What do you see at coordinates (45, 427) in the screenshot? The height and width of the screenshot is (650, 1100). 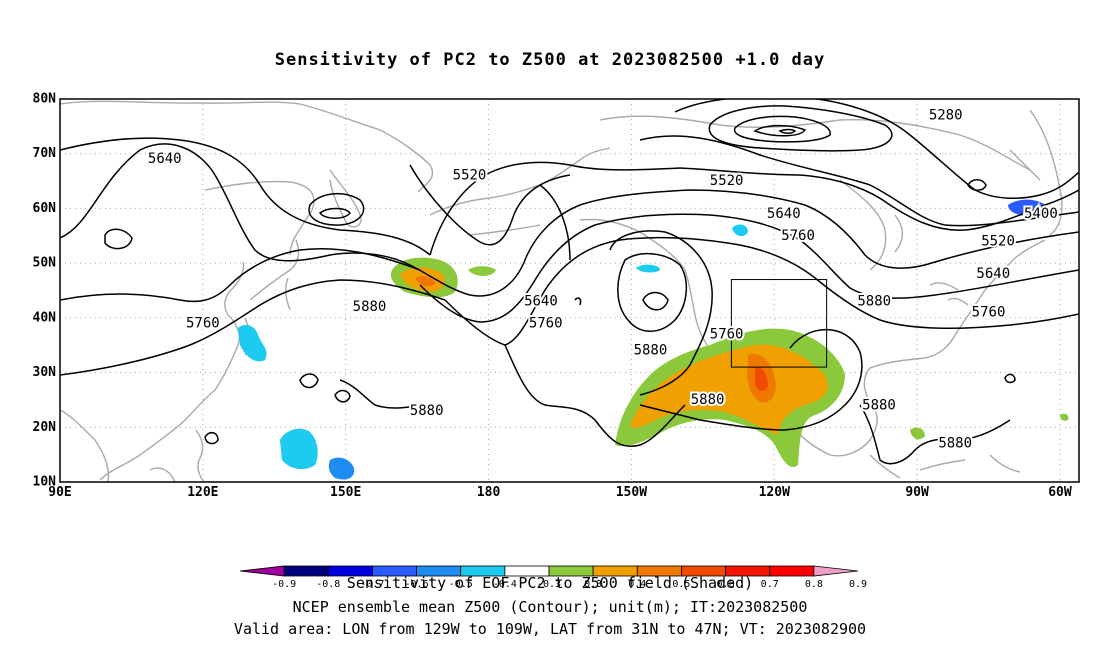 I see `lat-tick-label: 20N` at bounding box center [45, 427].